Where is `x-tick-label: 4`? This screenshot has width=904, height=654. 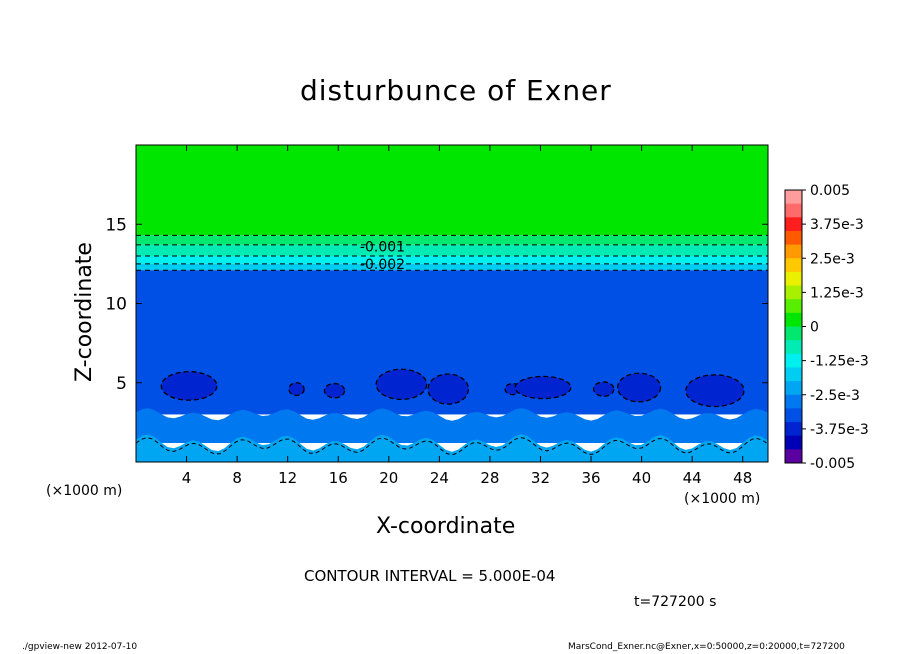 x-tick-label: 4 is located at coordinates (187, 478).